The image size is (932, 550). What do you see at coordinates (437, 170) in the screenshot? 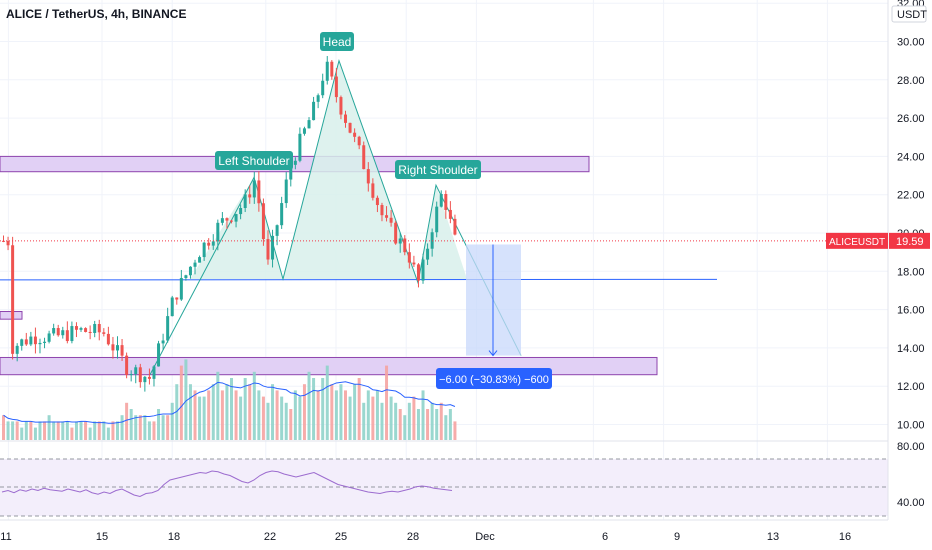
I see `right-shoulder-label: Right Shoulder` at bounding box center [437, 170].